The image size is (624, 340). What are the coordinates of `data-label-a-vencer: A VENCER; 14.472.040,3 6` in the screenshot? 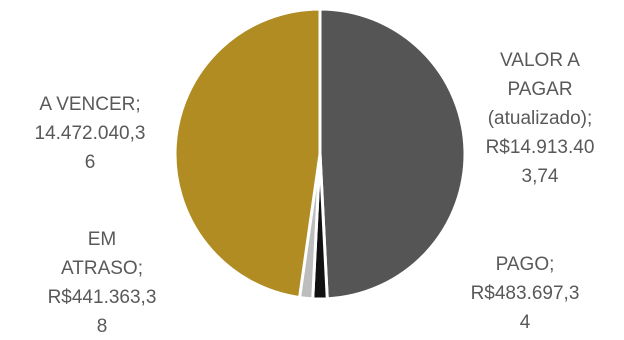 It's located at (90, 133).